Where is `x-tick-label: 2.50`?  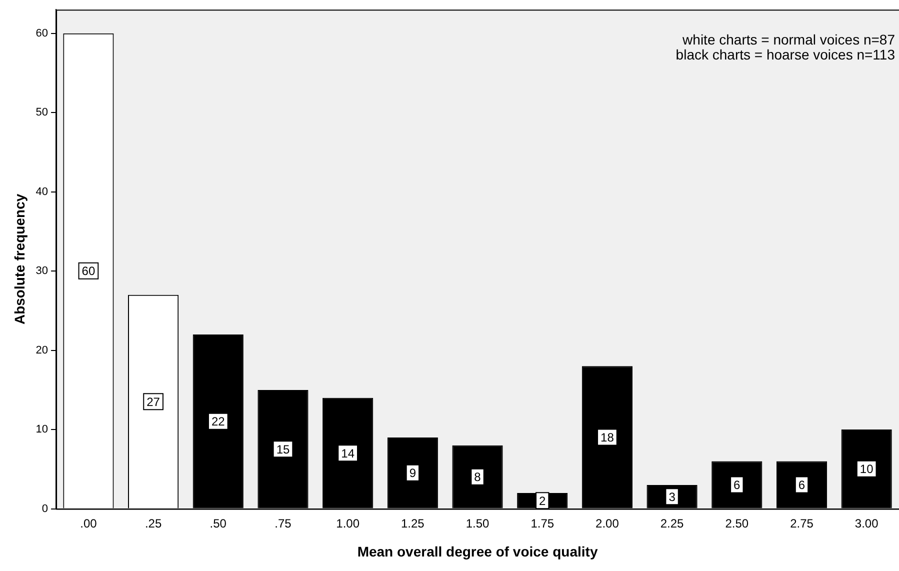
x-tick-label: 2.50 is located at coordinates (737, 523).